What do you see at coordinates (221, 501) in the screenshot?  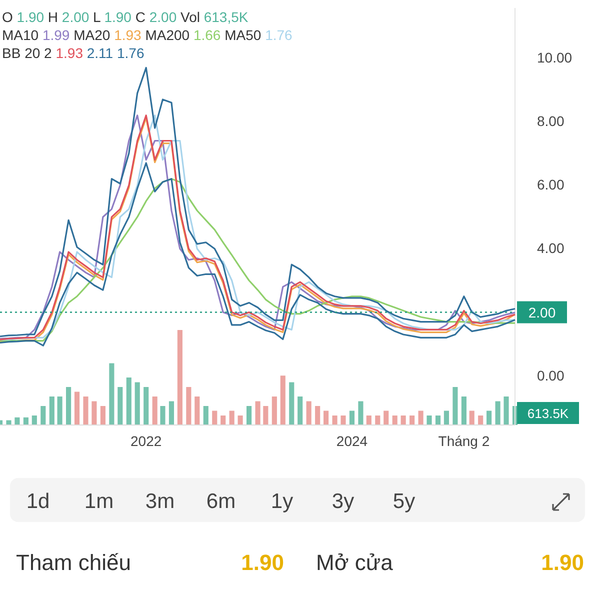 I see `category-label: 6m` at bounding box center [221, 501].